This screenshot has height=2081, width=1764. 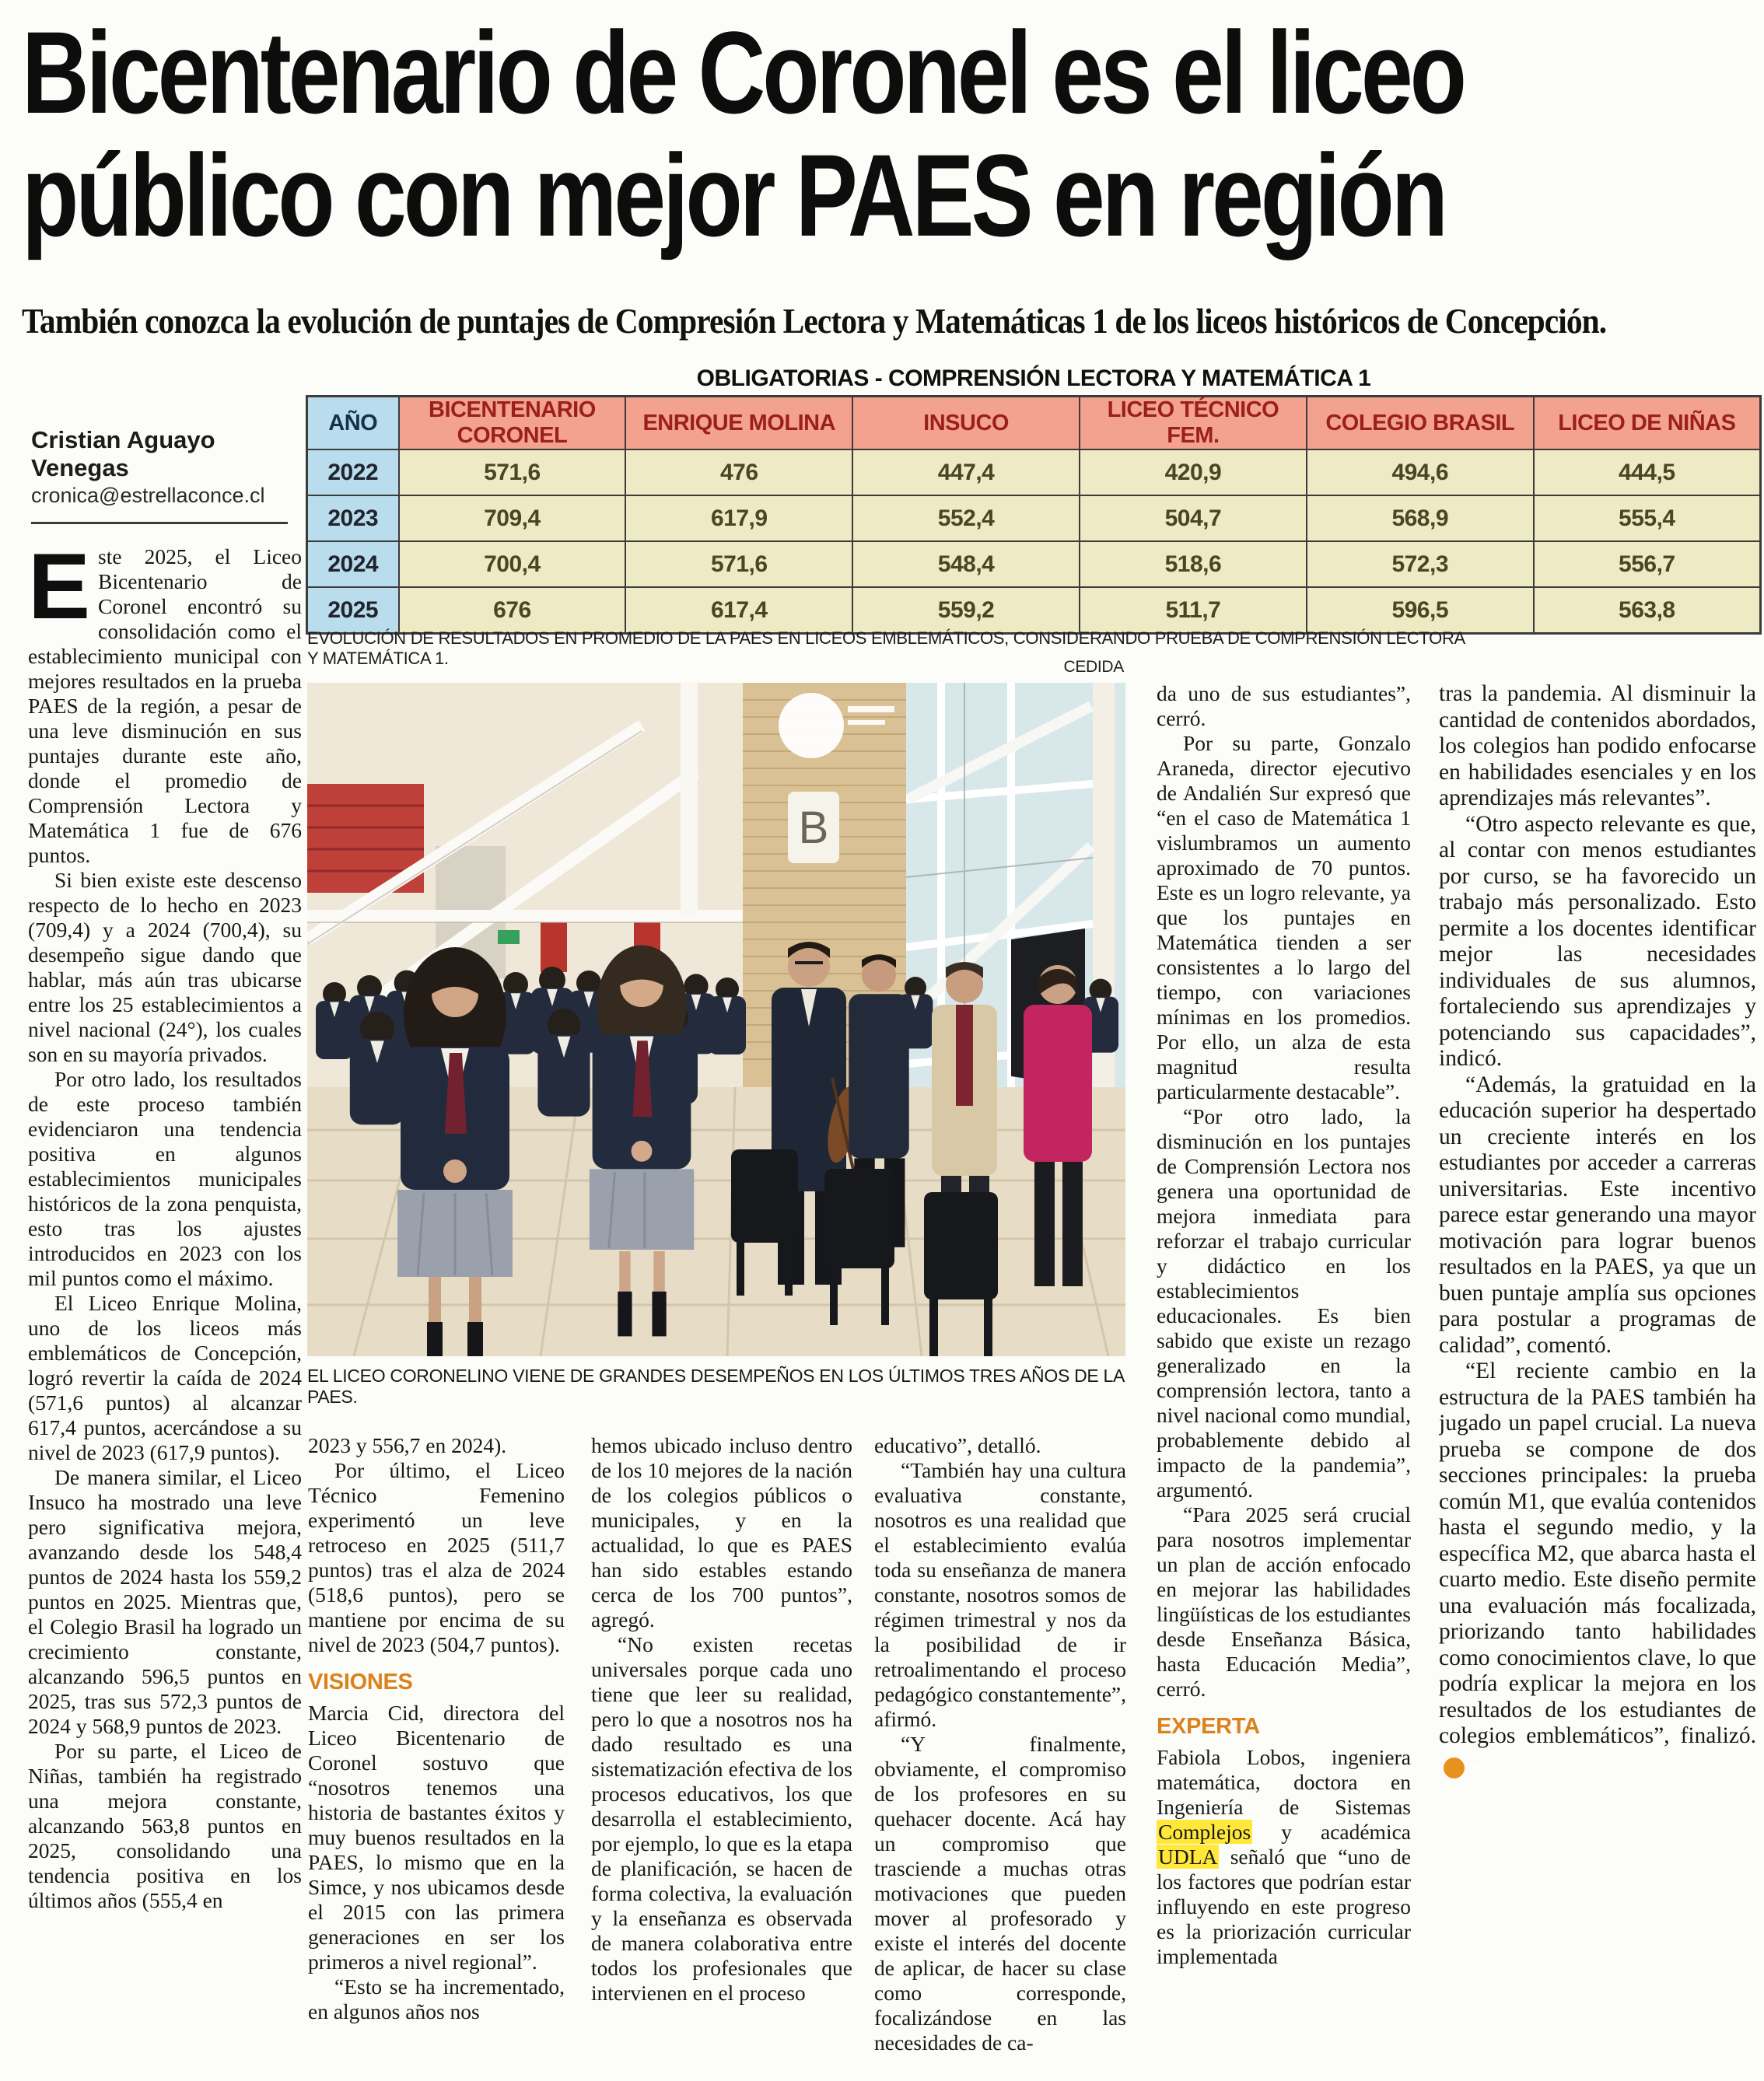 What do you see at coordinates (123, 453) in the screenshot?
I see `author-name: Cristian Aguayo Venegas` at bounding box center [123, 453].